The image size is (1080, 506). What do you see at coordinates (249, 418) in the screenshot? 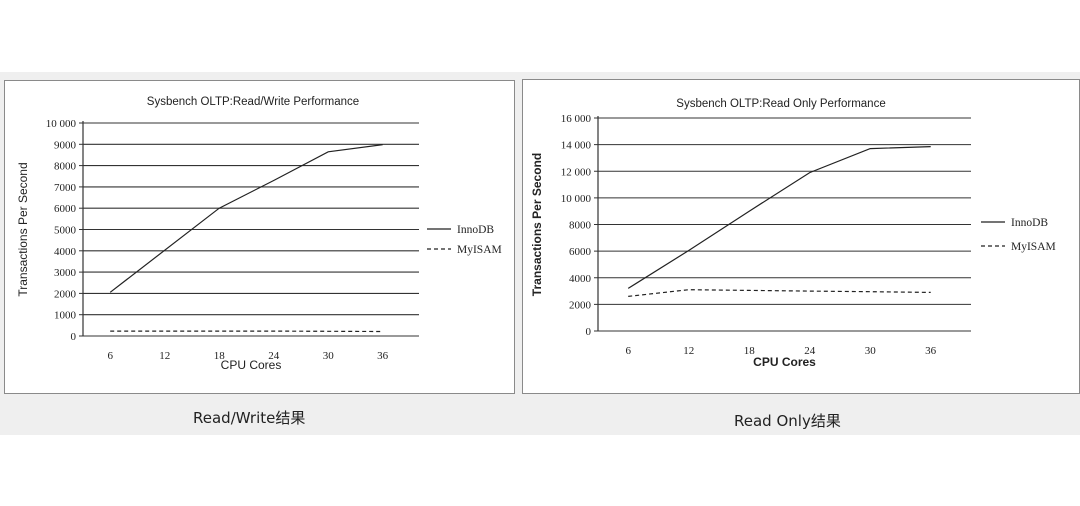
I see `read-write-caption: Read/Write结果` at bounding box center [249, 418].